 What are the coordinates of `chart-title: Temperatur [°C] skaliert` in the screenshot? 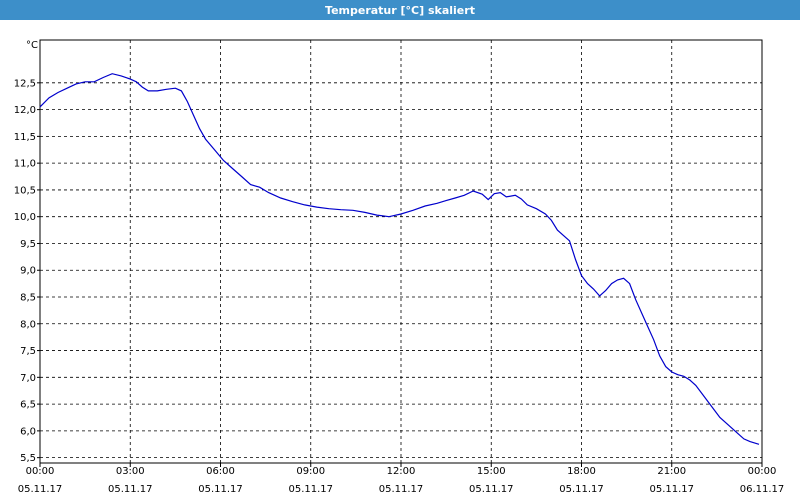 It's located at (400, 10).